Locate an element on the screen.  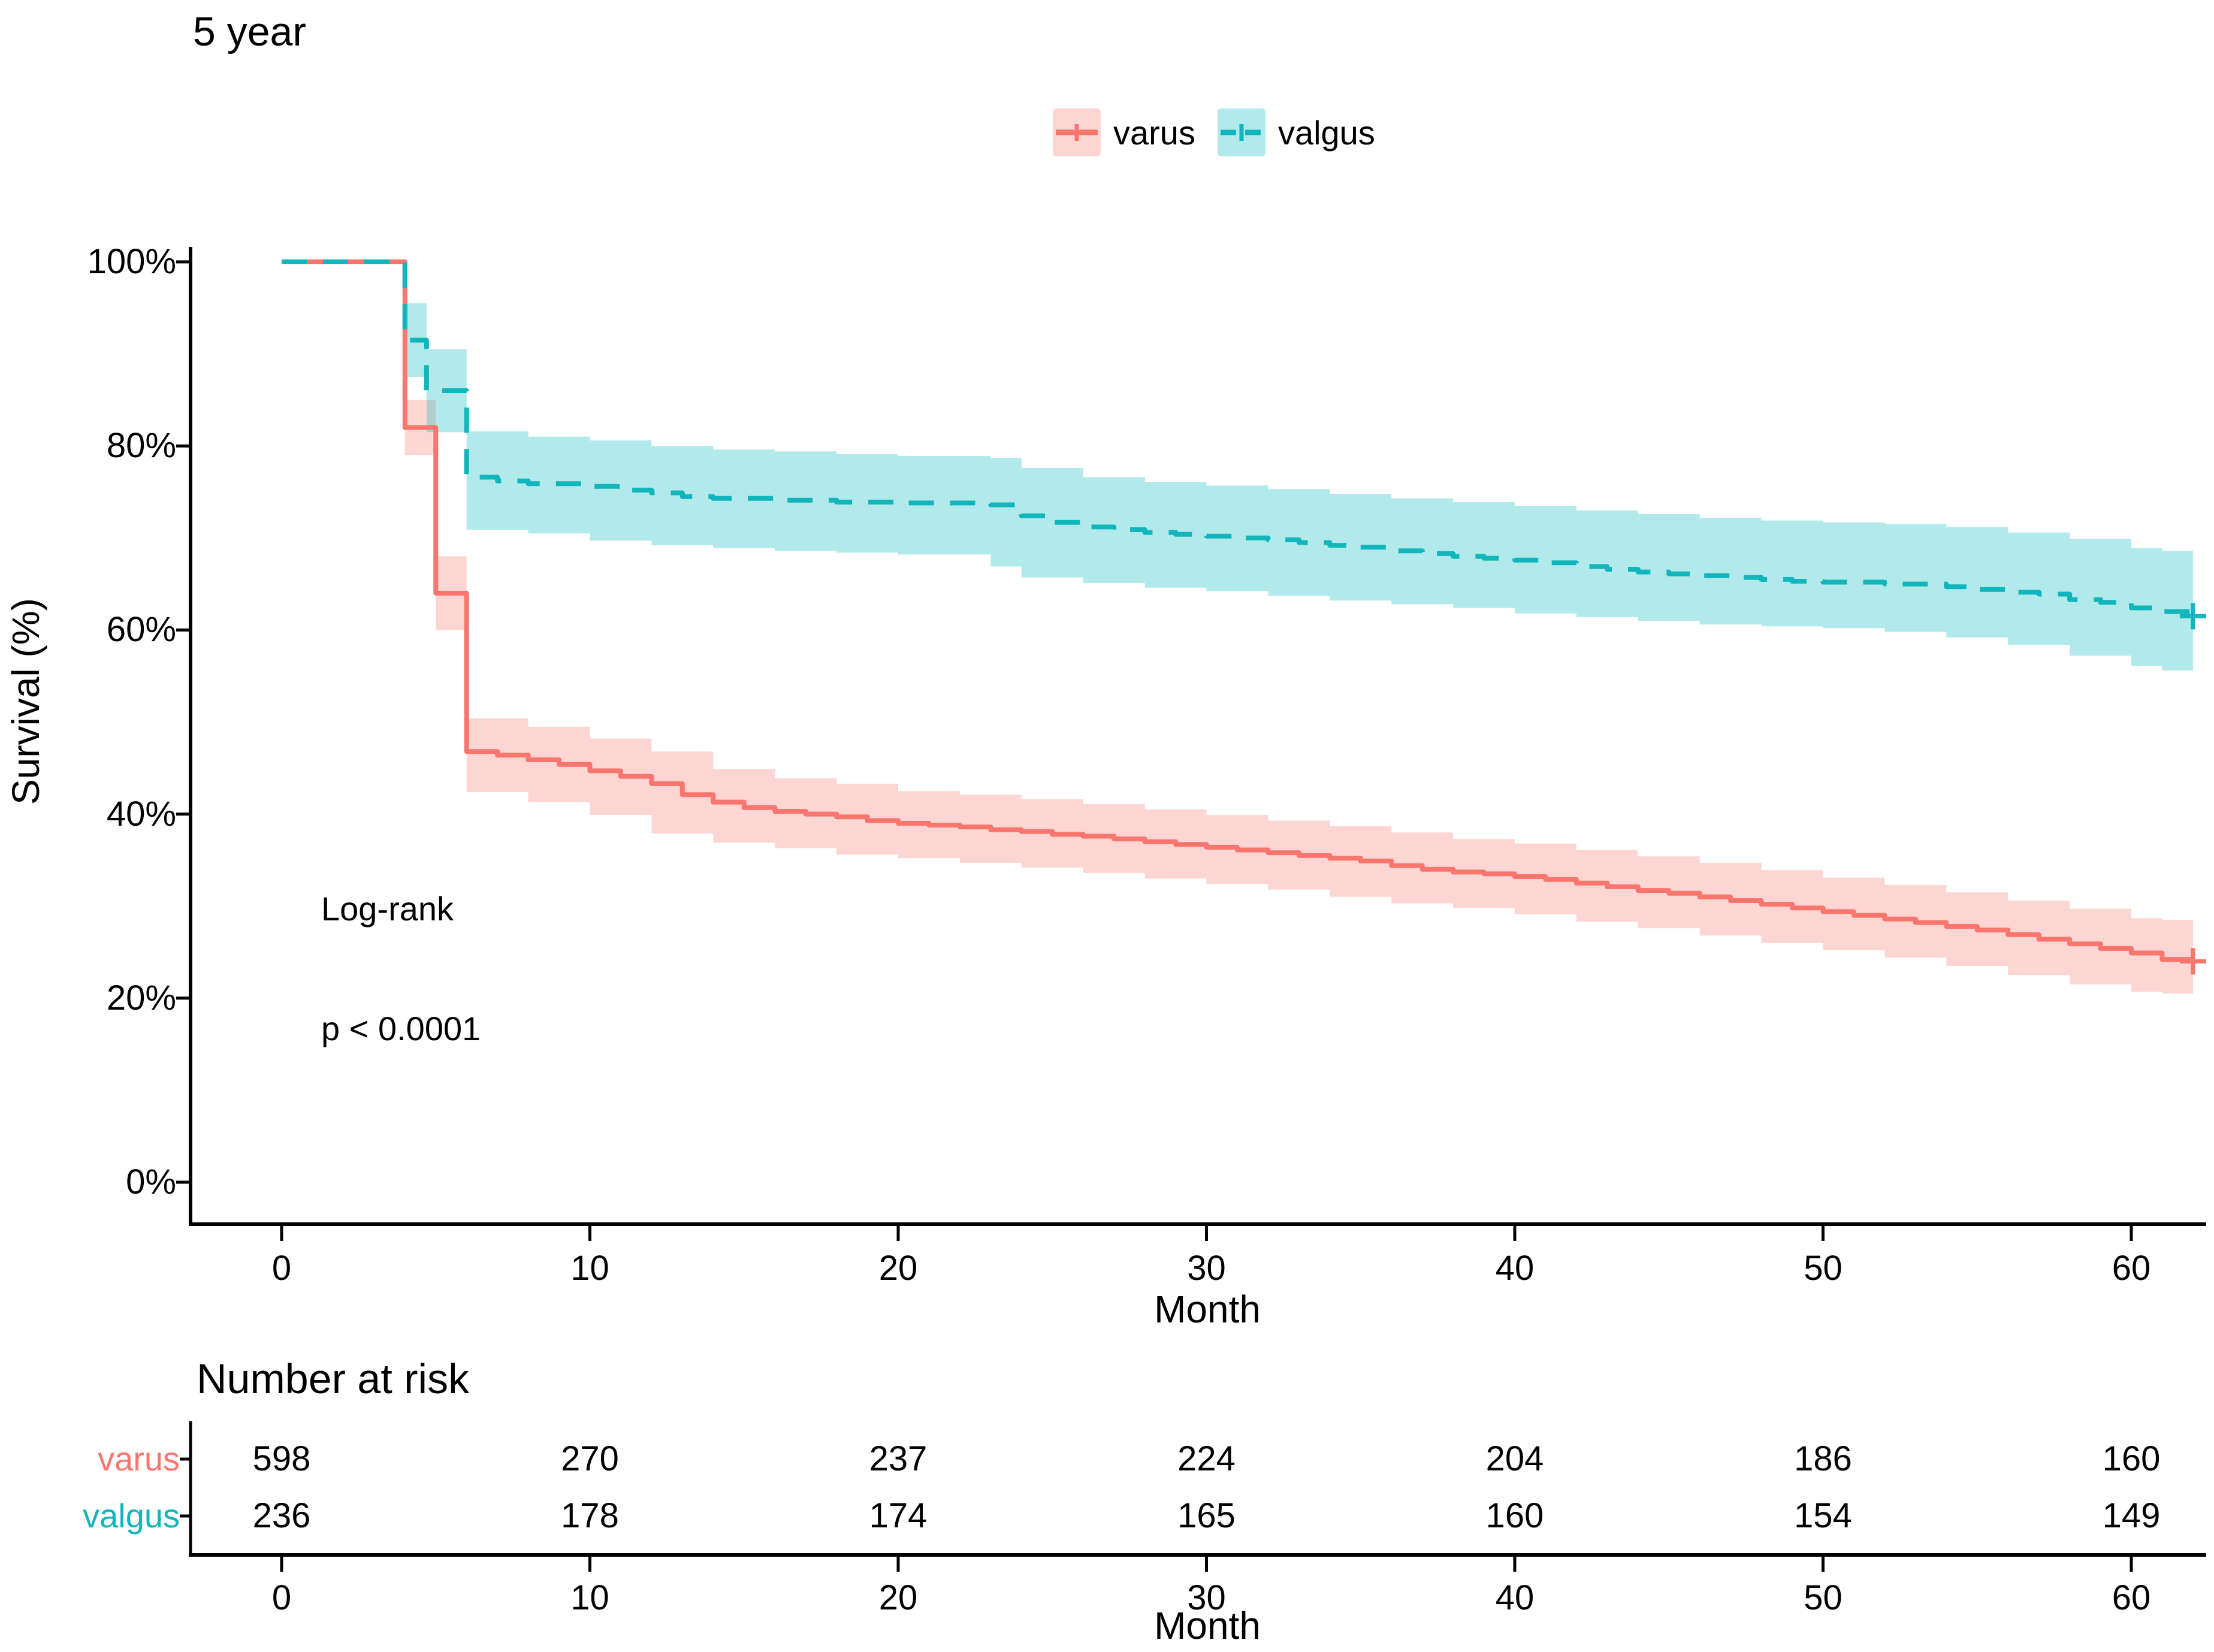
risk-value-varus-m10: 270 is located at coordinates (590, 1458).